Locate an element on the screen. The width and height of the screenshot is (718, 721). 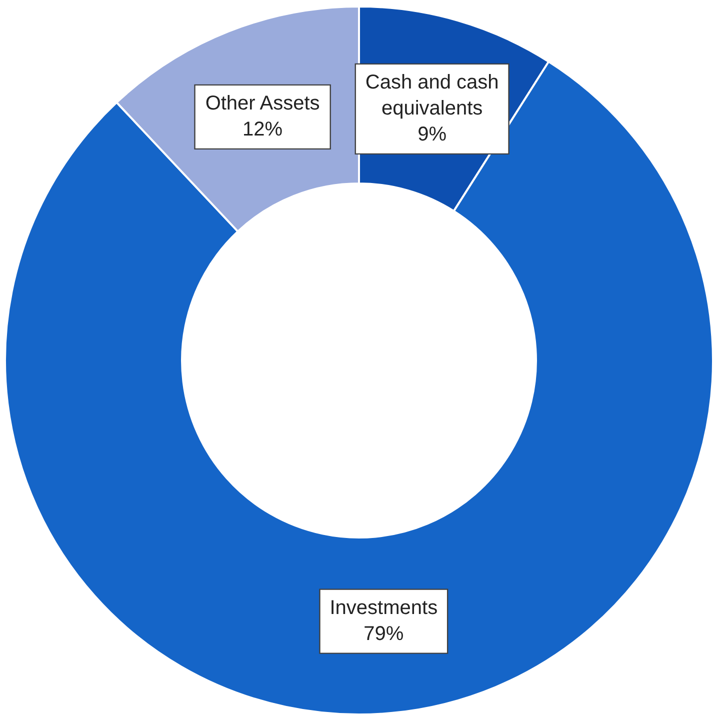
data-label: 12% is located at coordinates (262, 129).